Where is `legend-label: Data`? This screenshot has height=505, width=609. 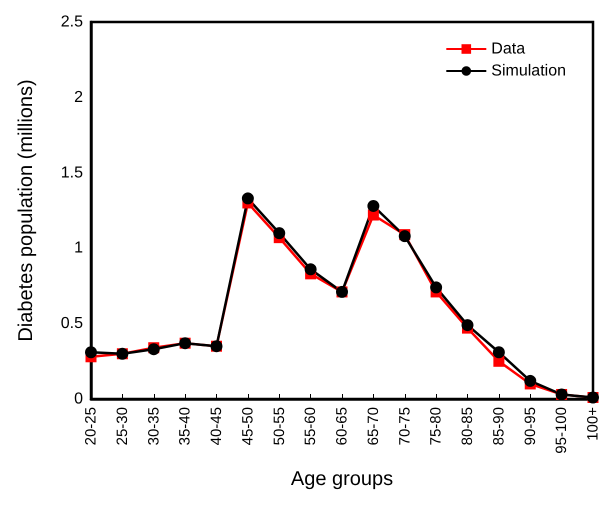
legend-label: Data is located at coordinates (508, 49).